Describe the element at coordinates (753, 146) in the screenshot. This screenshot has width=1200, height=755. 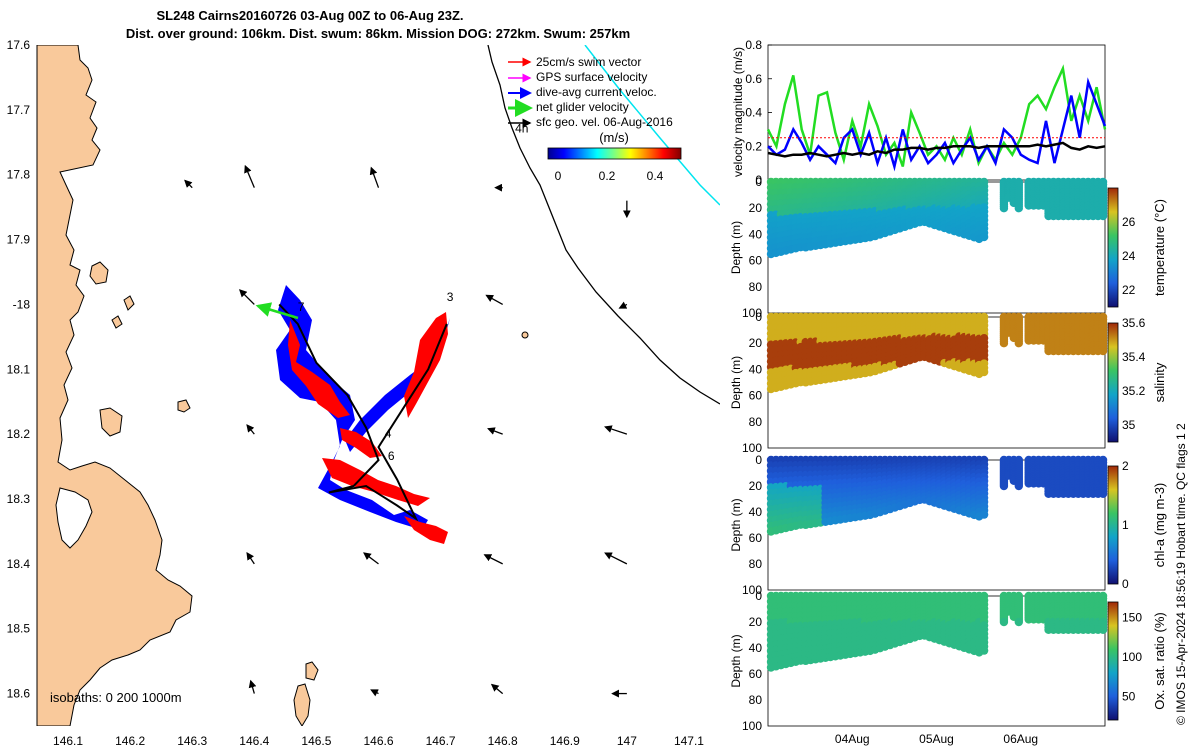
I see `velocity-y-tick-label: 0.2` at that location.